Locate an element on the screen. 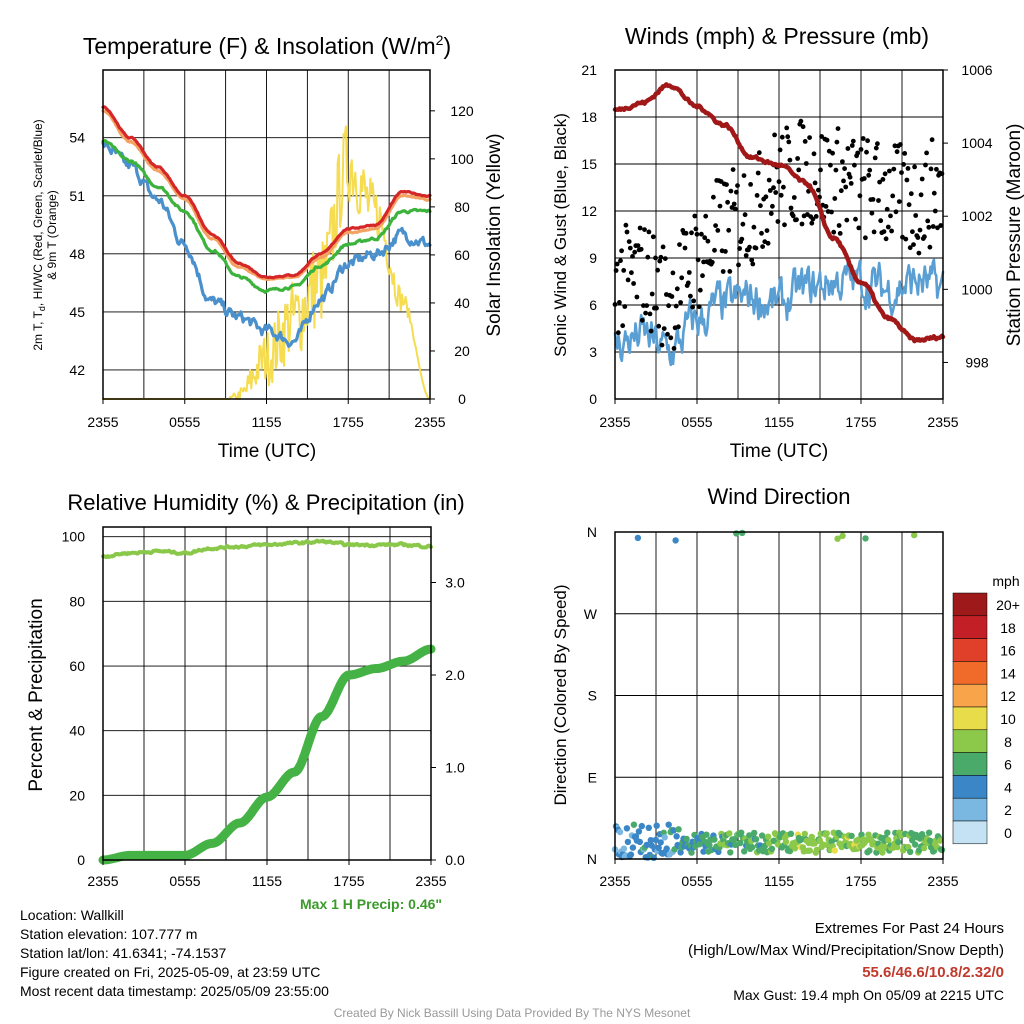 This screenshot has width=1024, height=1024. x-tick-label: 0555 is located at coordinates (184, 422).